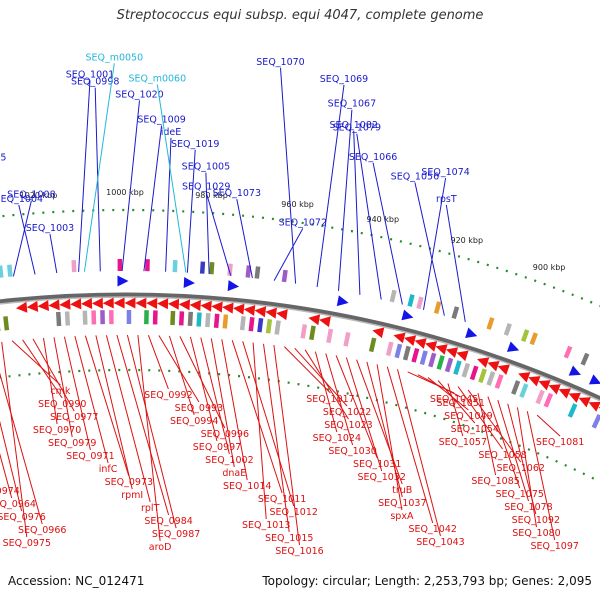 The height and width of the screenshot is (600, 600). Describe the element at coordinates (27, 543) in the screenshot. I see `reverse-gene-label: SEQ_0975` at that location.